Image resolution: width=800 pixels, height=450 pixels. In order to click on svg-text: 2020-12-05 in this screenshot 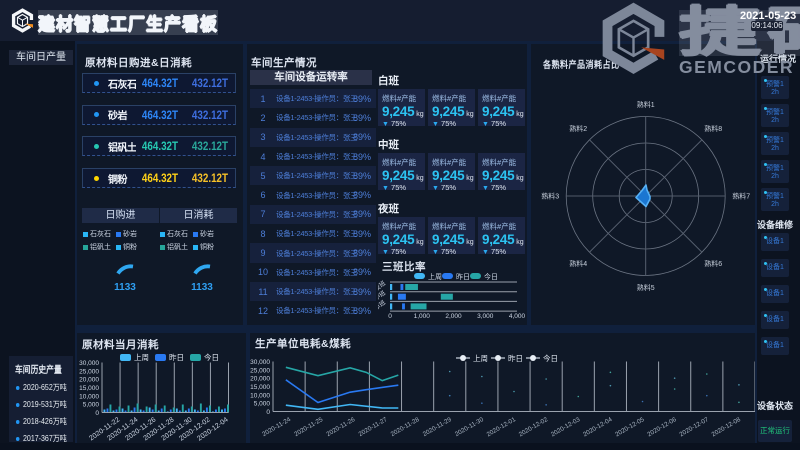, I will do `click(630, 427)`.